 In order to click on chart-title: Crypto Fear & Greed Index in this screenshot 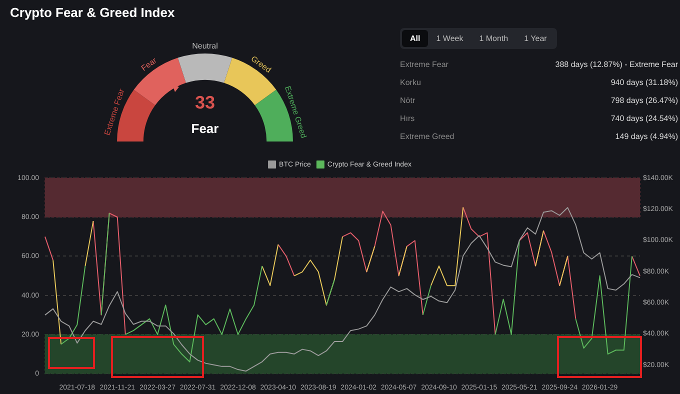, I will do `click(92, 12)`.